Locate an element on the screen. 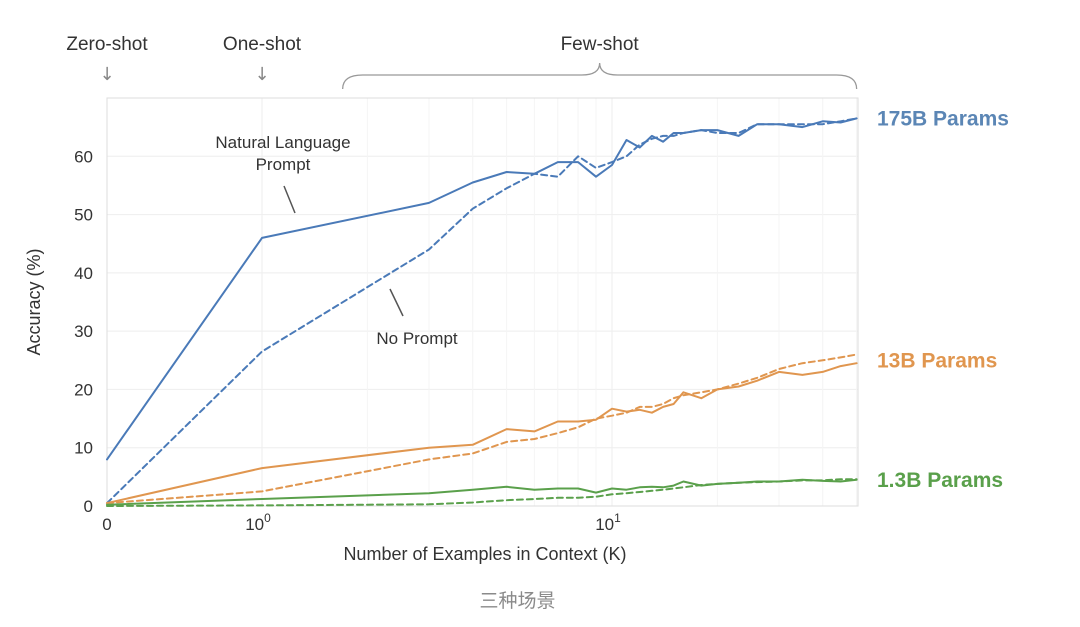 Image resolution: width=1080 pixels, height=627 pixels. x-tick-exponent: 0 is located at coordinates (267, 518).